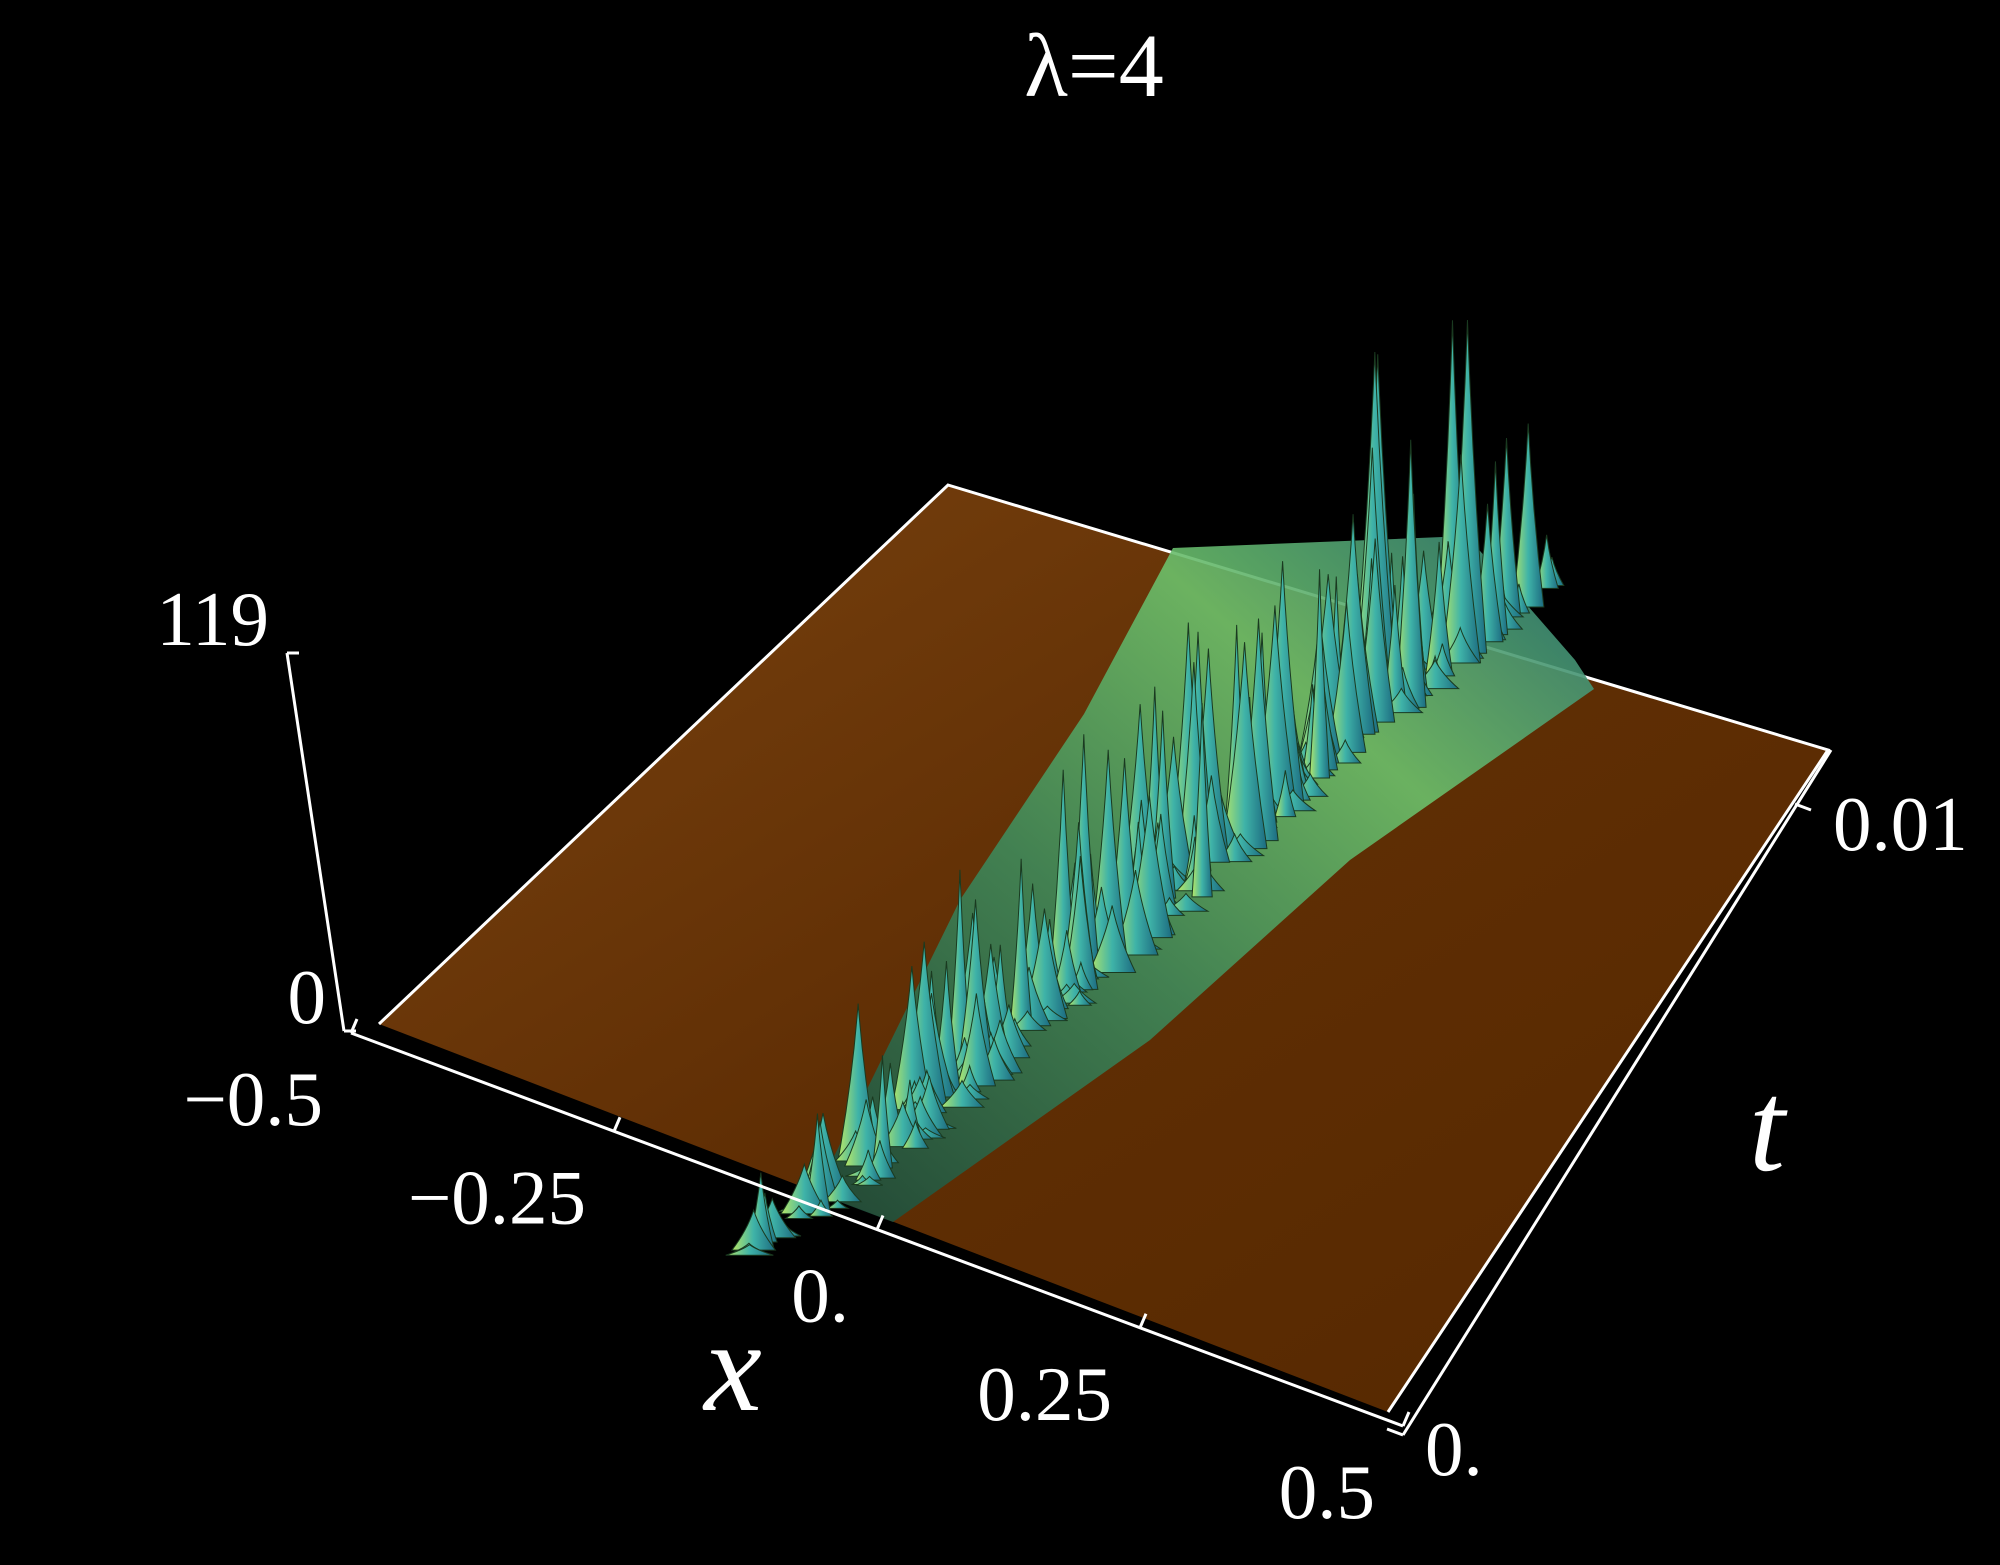 This screenshot has height=1565, width=2000. Describe the element at coordinates (1900, 824) in the screenshot. I see `t-tick-label: 0.01` at that location.